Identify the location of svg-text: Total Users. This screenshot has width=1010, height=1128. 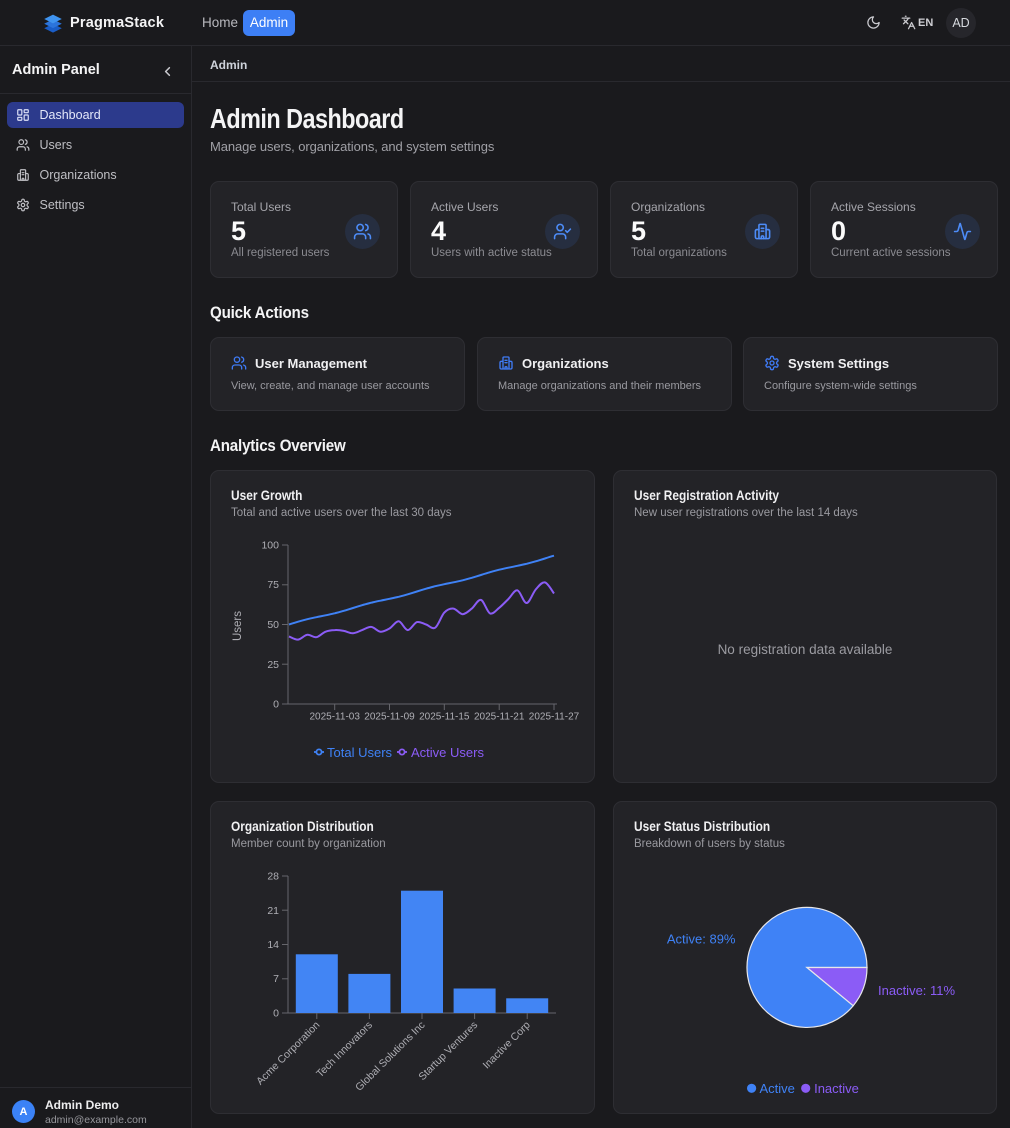
(360, 752).